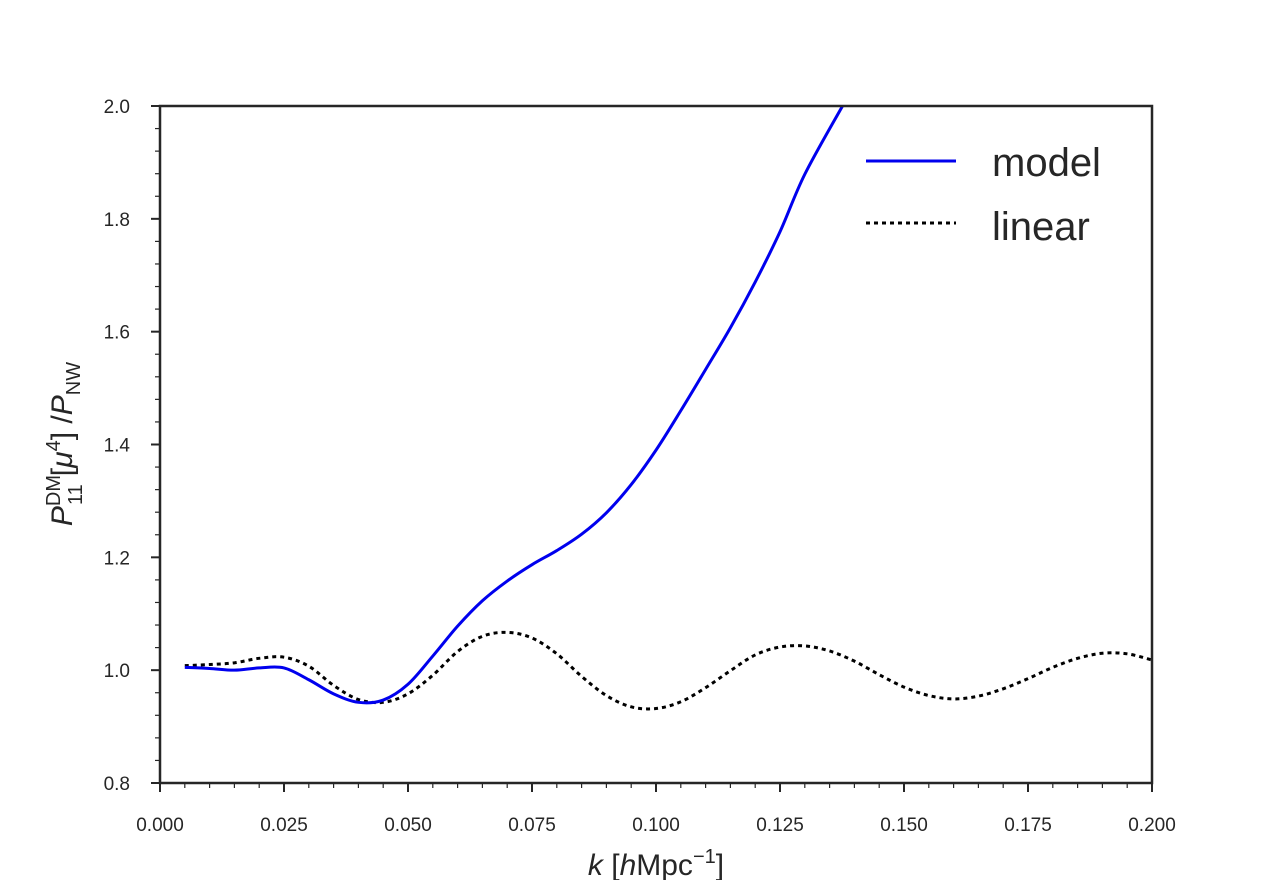 The width and height of the screenshot is (1280, 885). I want to click on y-tick-labels: 0.8 1.0 1.2 1.4 1.6 1.8 2.0, so click(117, 446).